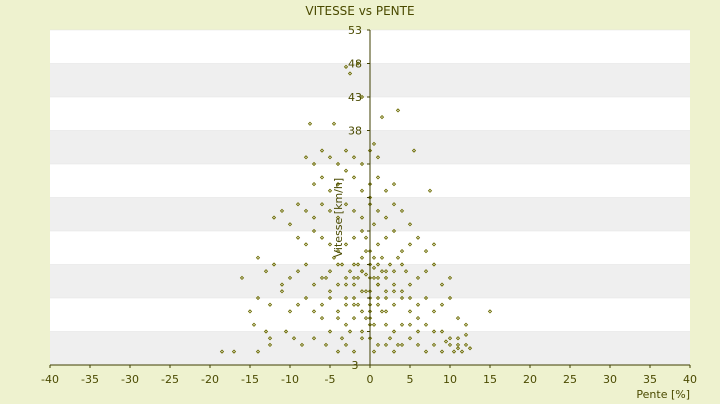 The image size is (720, 404). Describe the element at coordinates (355, 97) in the screenshot. I see `y-tick-label: 43` at that location.